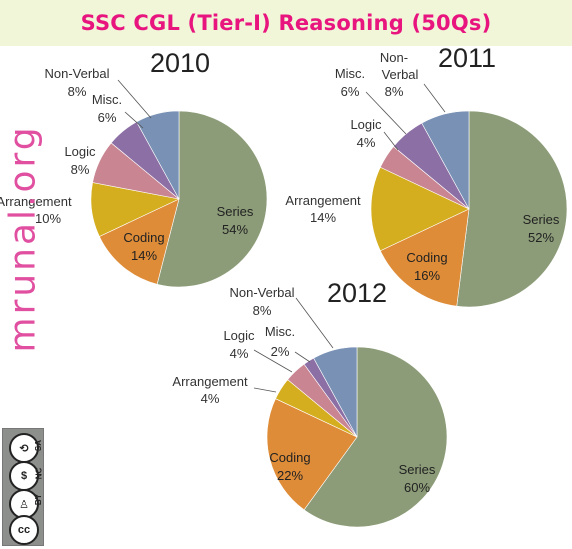 The height and width of the screenshot is (549, 572). Describe the element at coordinates (180, 63) in the screenshot. I see `chart-title-2010: 2010` at that location.